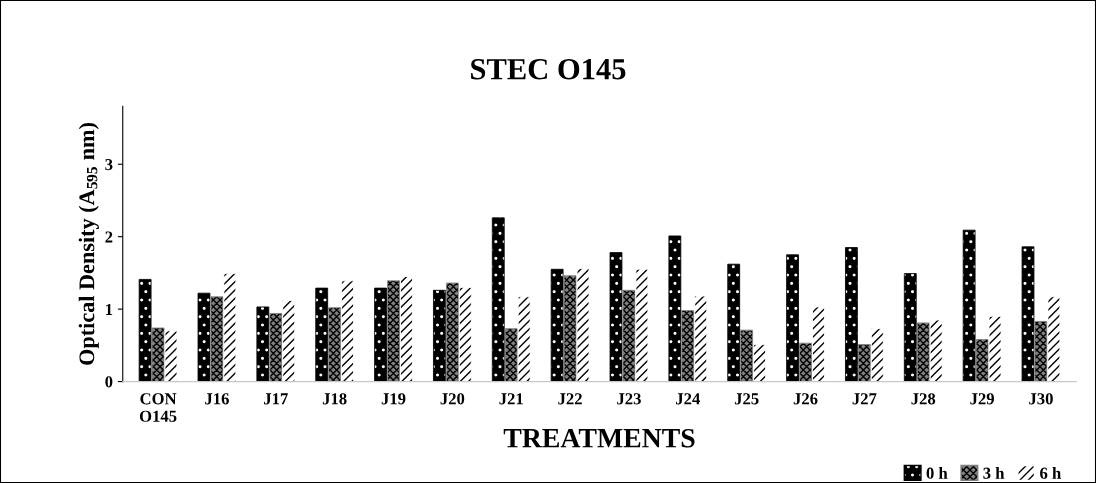 The image size is (1096, 483). What do you see at coordinates (109, 309) in the screenshot?
I see `y-tick-label: 1` at bounding box center [109, 309].